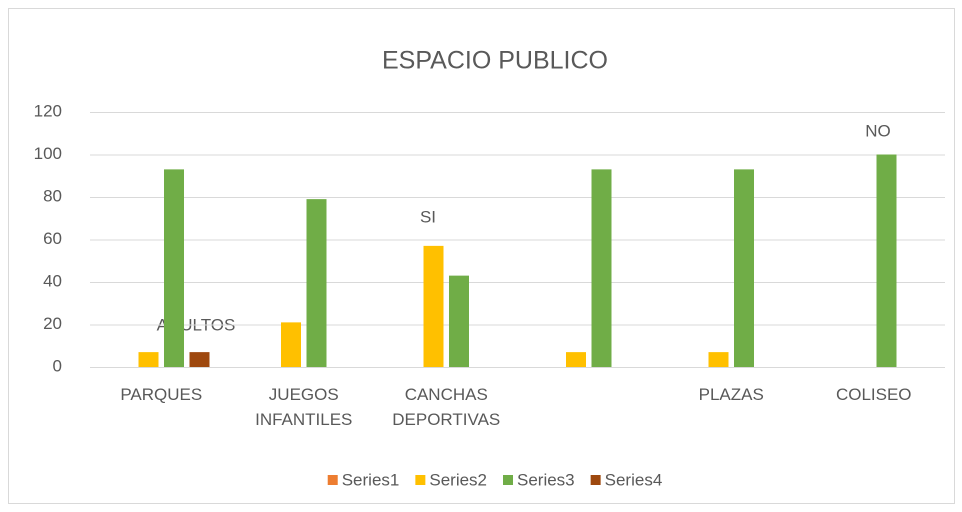  What do you see at coordinates (48, 110) in the screenshot?
I see `y-tick-label: 120` at bounding box center [48, 110].